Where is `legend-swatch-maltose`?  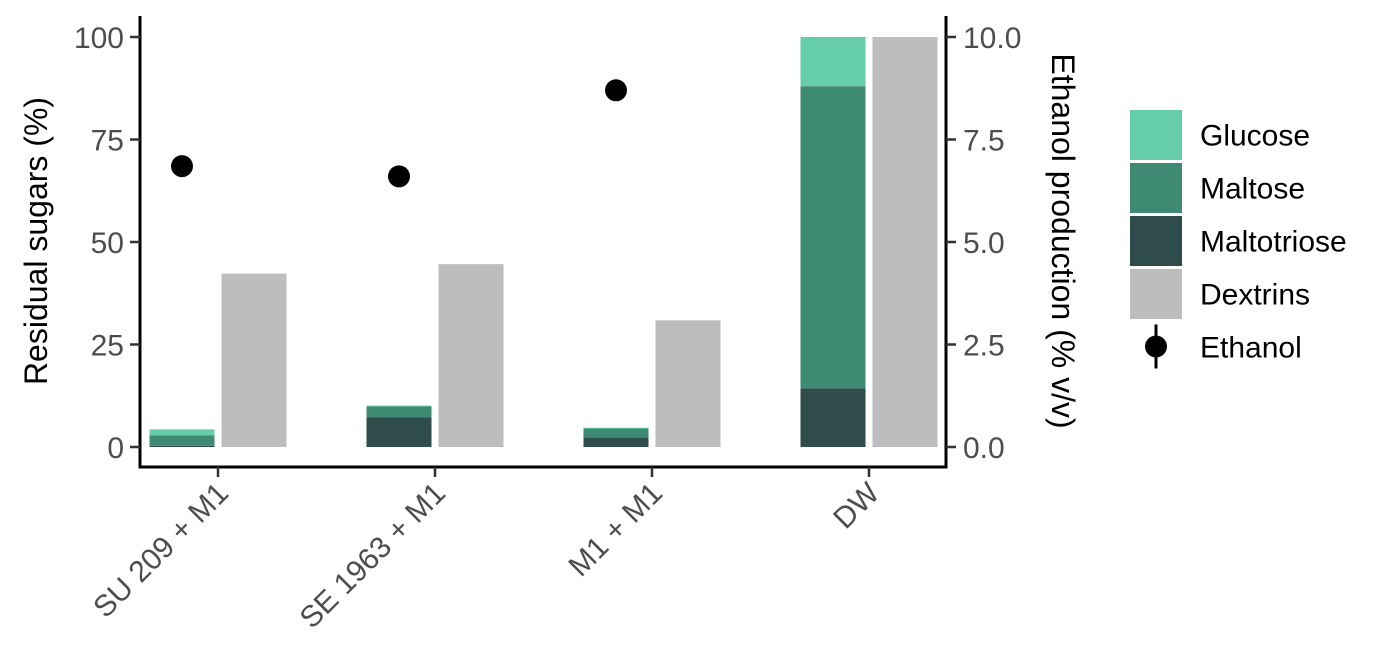 legend-swatch-maltose is located at coordinates (1156, 188).